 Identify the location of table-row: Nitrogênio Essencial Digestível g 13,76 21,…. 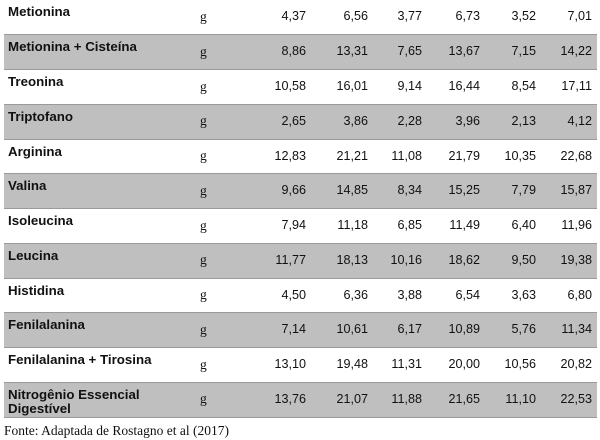
(300, 400).